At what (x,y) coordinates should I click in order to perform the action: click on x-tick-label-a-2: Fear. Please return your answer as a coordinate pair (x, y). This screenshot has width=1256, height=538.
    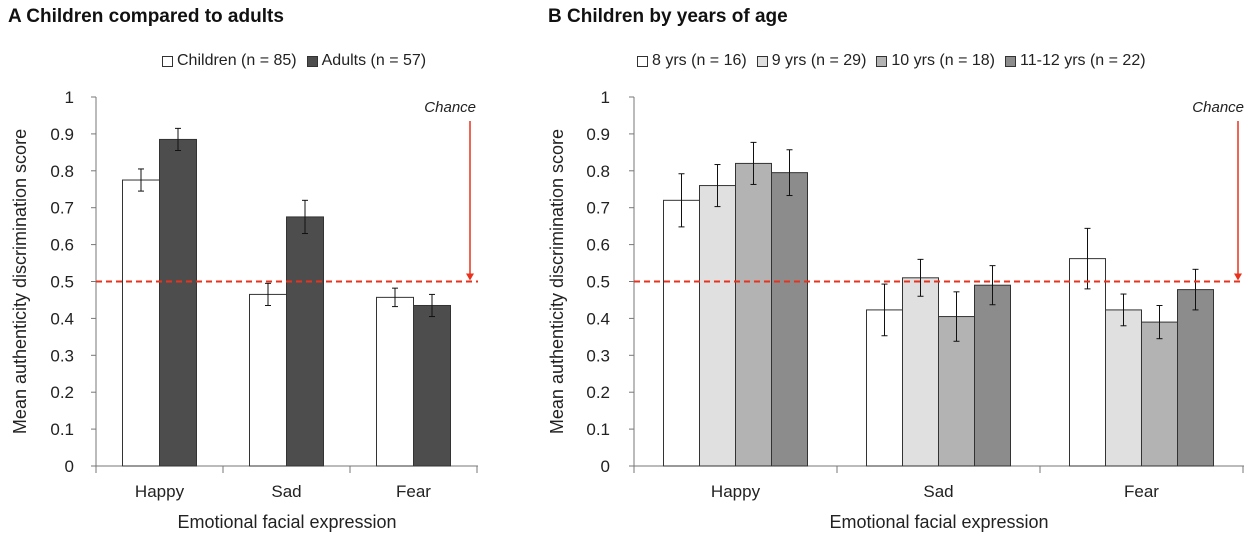
    Looking at the image, I should click on (413, 491).